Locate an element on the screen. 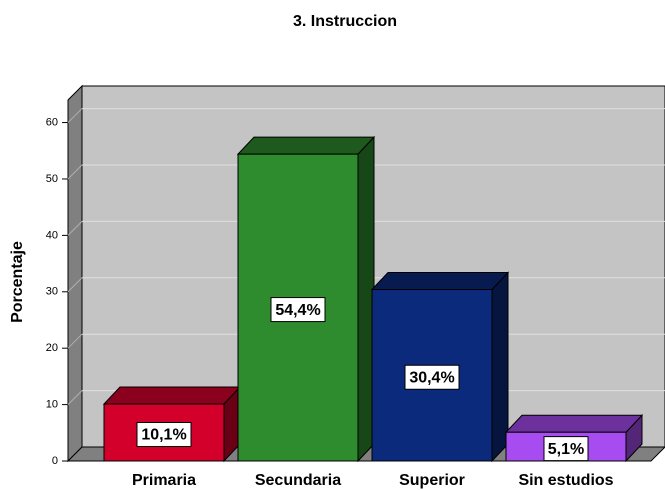 The image size is (665, 490). x-tick-label: Sin estudios is located at coordinates (565, 480).